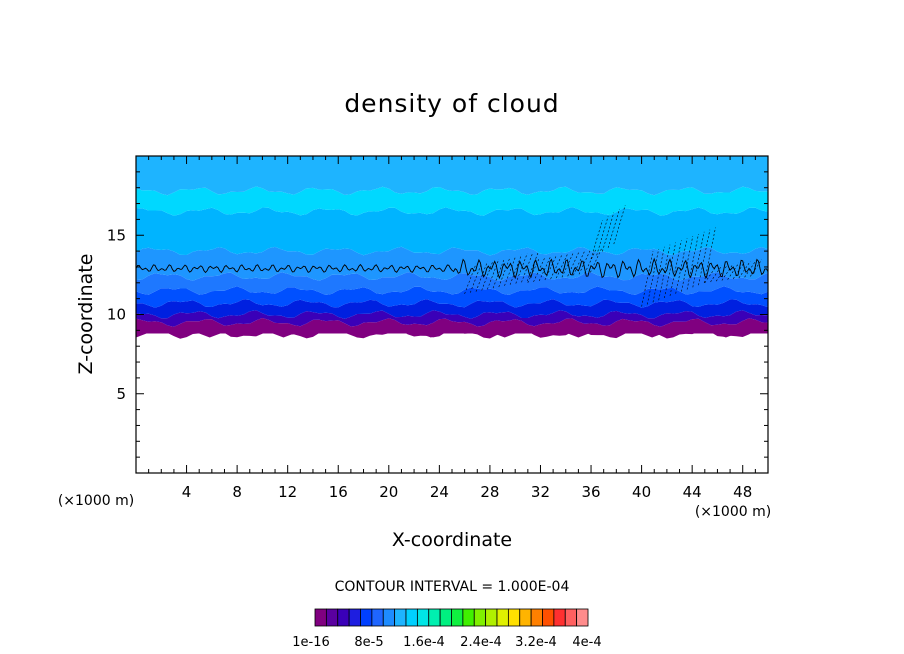  What do you see at coordinates (586, 642) in the screenshot?
I see `colorbar-label: 4e-4` at bounding box center [586, 642].